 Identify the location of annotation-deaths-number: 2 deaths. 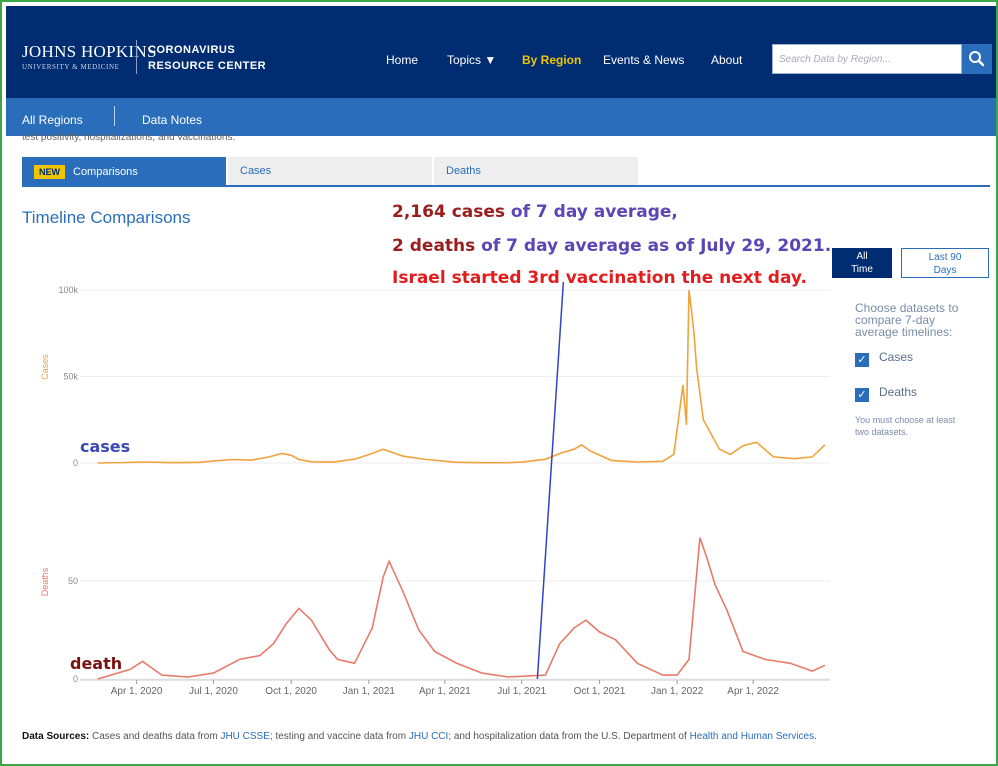
(434, 246).